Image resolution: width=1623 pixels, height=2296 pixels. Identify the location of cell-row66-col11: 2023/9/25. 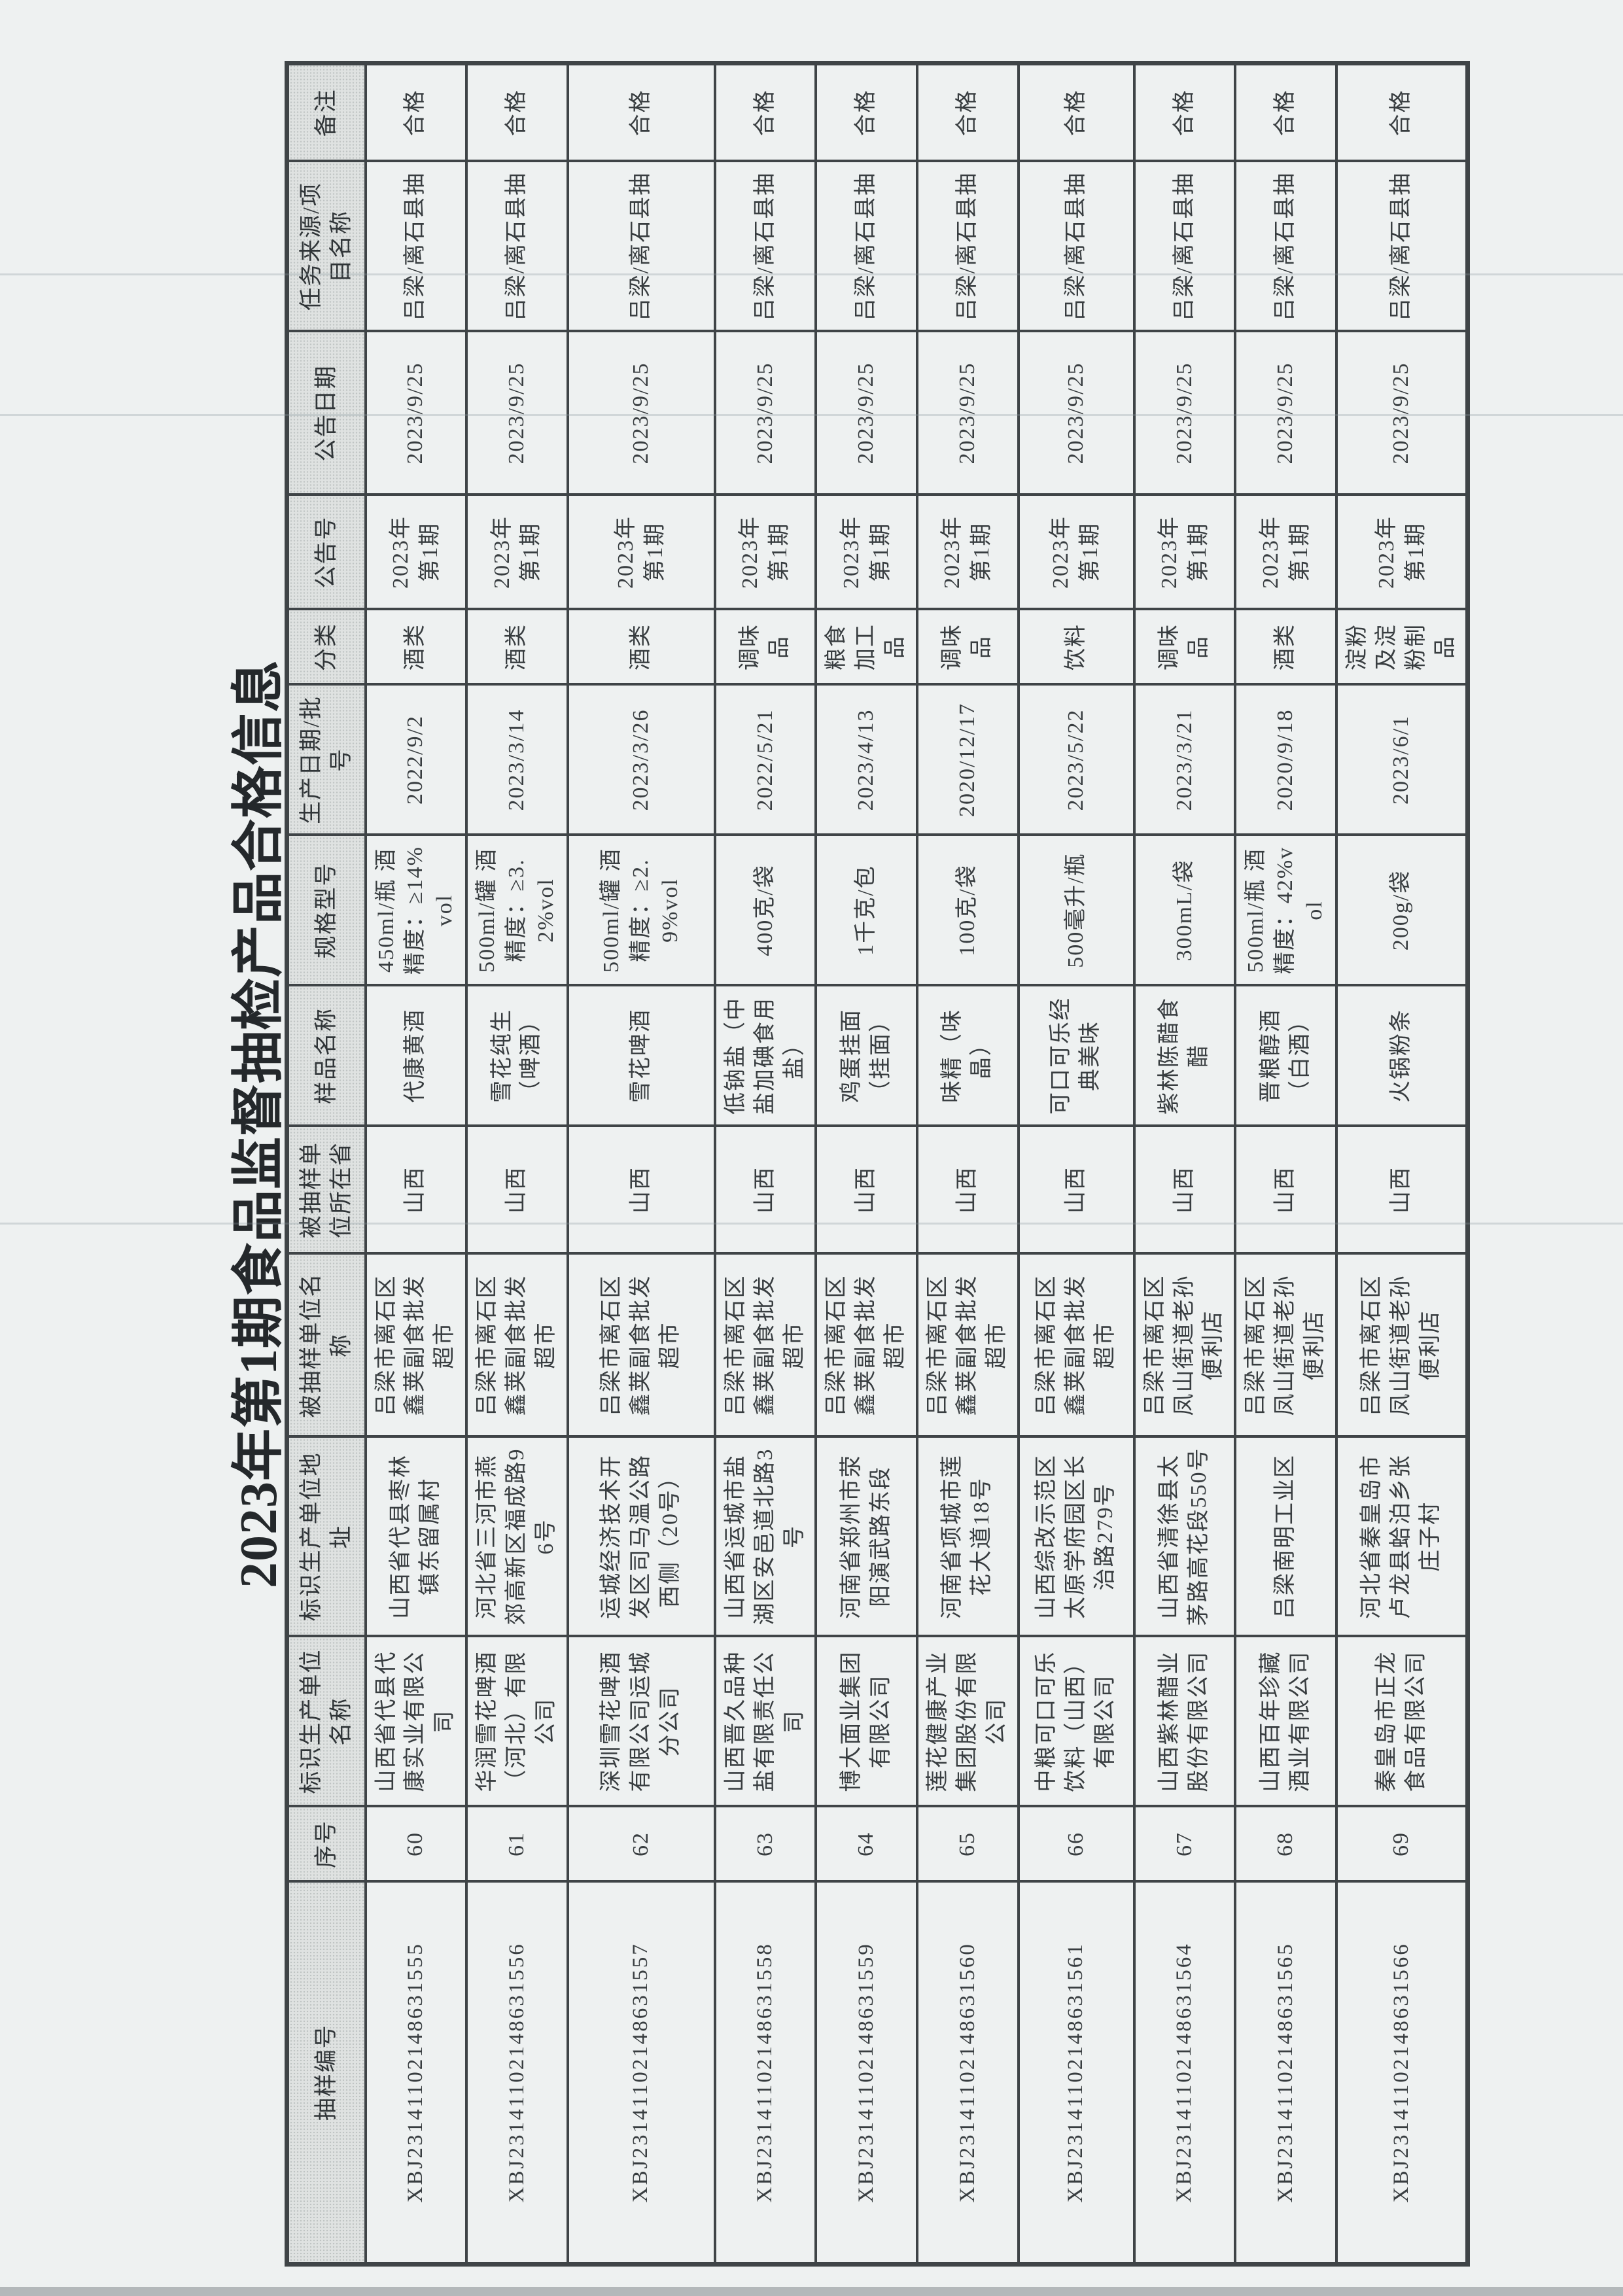
(1076, 413).